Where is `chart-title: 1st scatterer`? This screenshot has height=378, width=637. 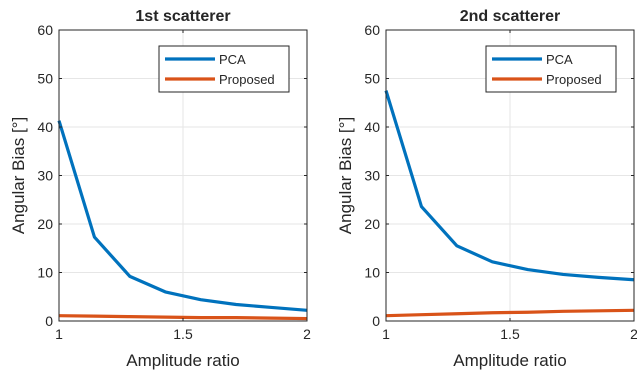
chart-title: 1st scatterer is located at coordinates (182, 16).